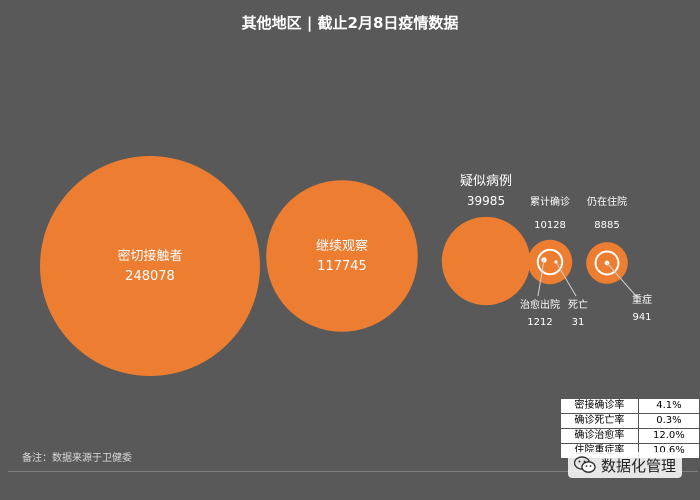 The image size is (700, 500). What do you see at coordinates (668, 406) in the screenshot?
I see `rate-value: 4.1%` at bounding box center [668, 406].